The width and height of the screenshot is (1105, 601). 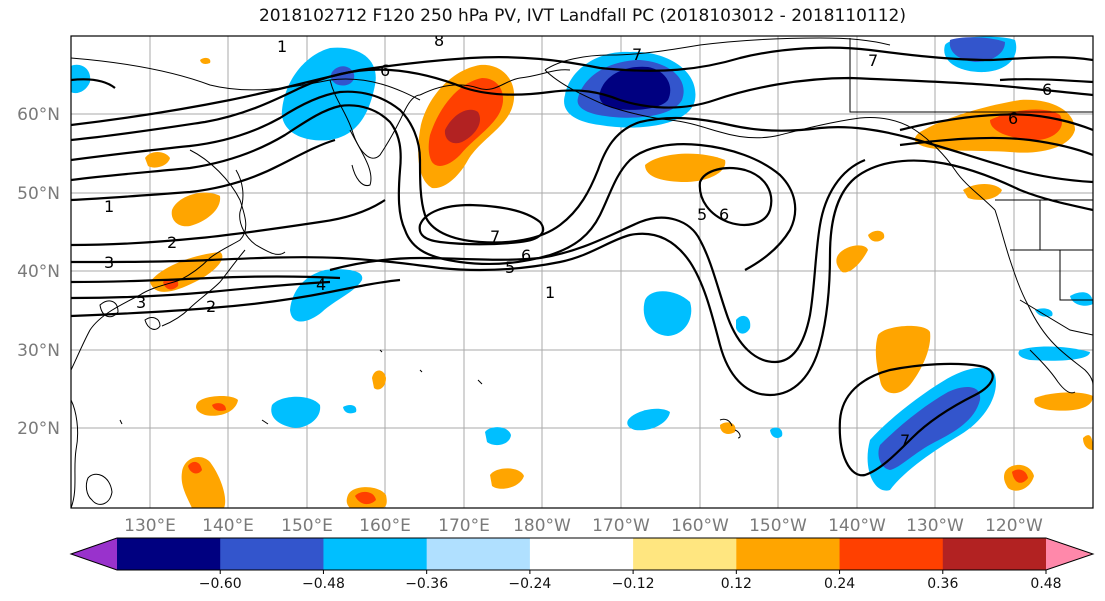 What do you see at coordinates (1069, 554) in the screenshot?
I see `colorbar-extend-max` at bounding box center [1069, 554].